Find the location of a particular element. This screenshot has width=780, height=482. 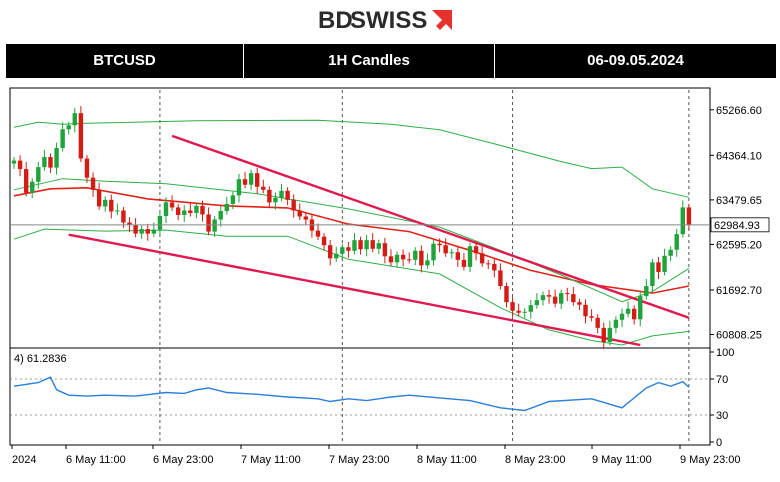

symbol-label: BTCUSD is located at coordinates (124, 60).